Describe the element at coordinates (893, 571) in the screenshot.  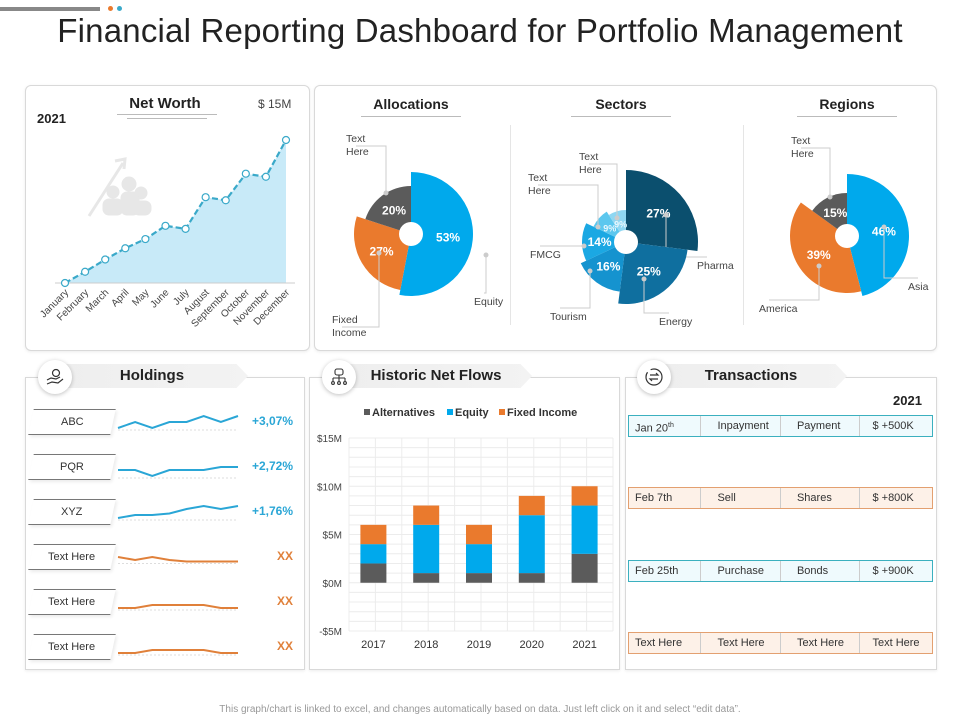
I see `transaction-amount-text: $ +900K` at that location.